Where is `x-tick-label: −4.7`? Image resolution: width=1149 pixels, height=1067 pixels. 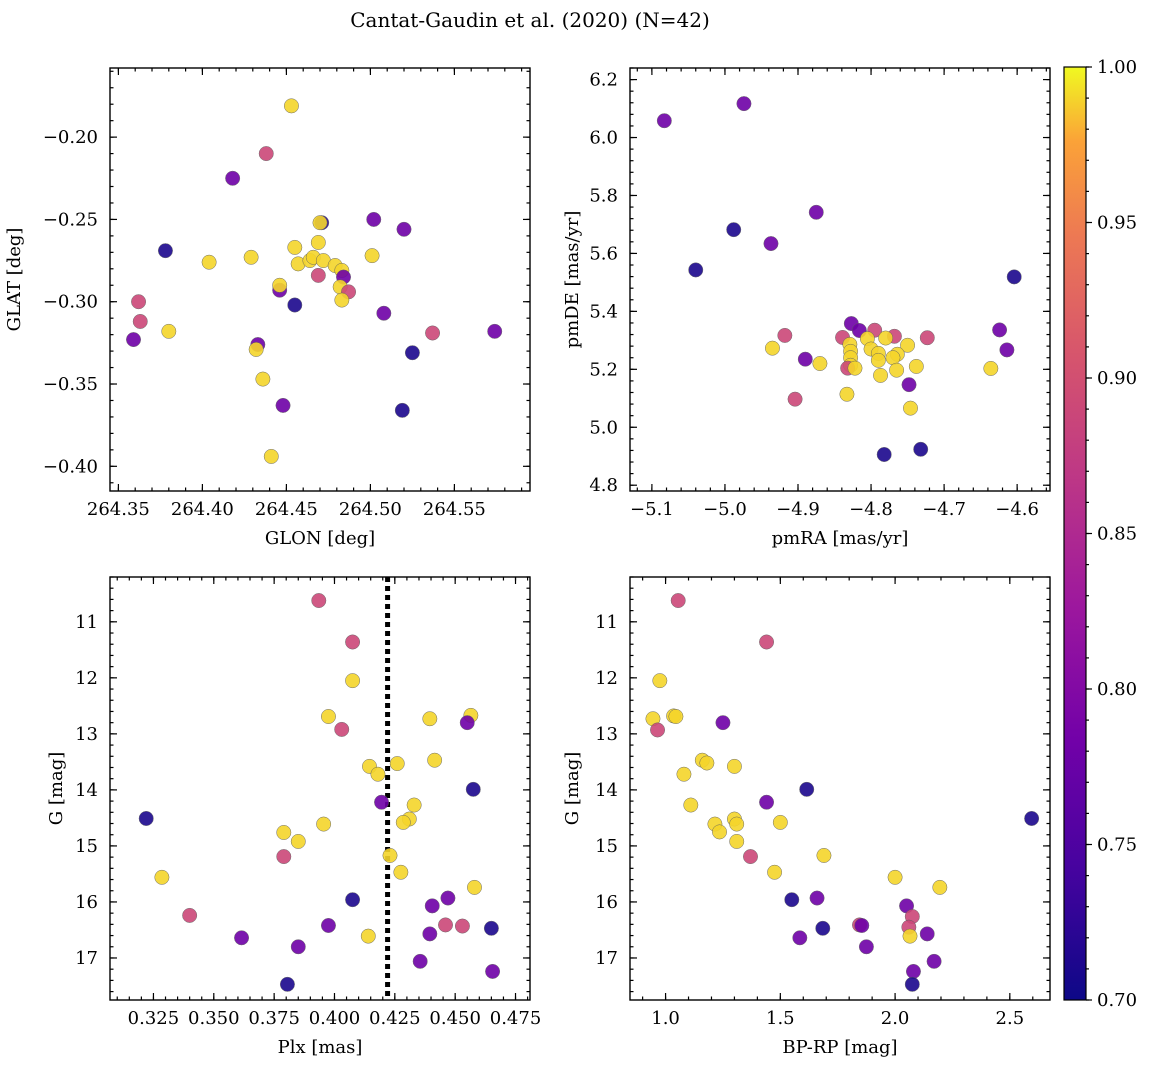
x-tick-label: −4.7 is located at coordinates (944, 509).